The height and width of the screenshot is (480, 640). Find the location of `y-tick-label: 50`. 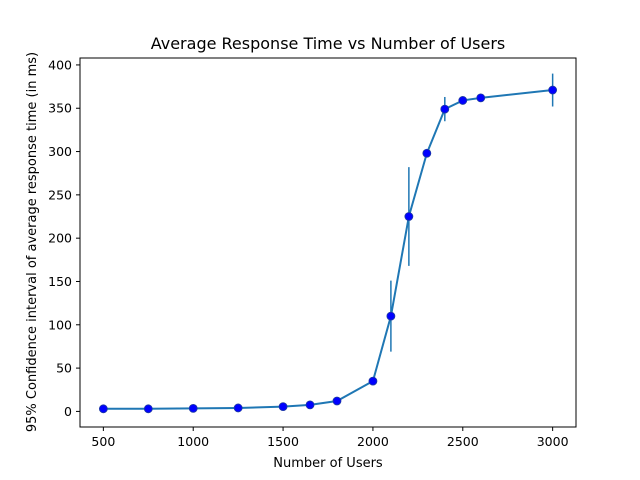

y-tick-label: 50 is located at coordinates (64, 368).